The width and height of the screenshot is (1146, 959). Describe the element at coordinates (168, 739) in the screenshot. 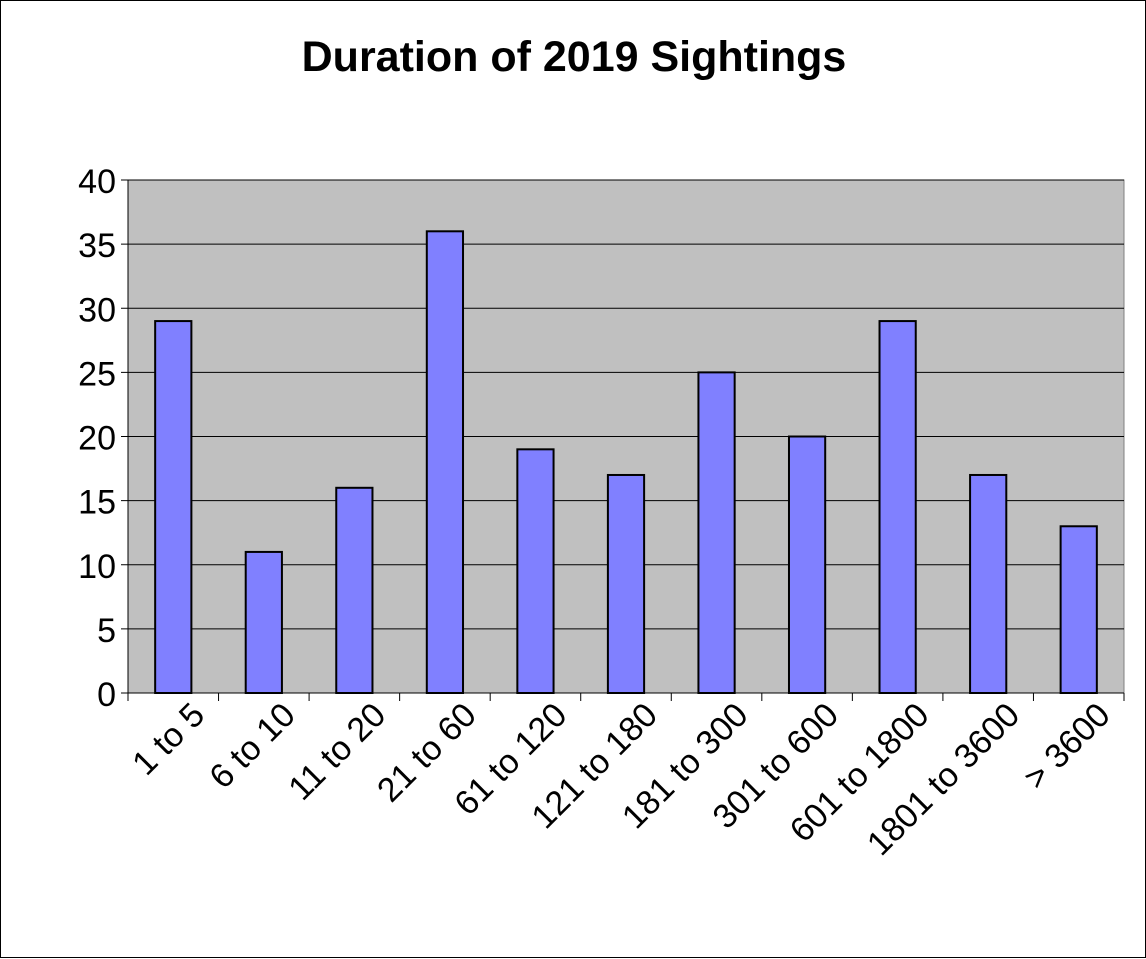

I see `x-tick-label: 1 to 5` at that location.